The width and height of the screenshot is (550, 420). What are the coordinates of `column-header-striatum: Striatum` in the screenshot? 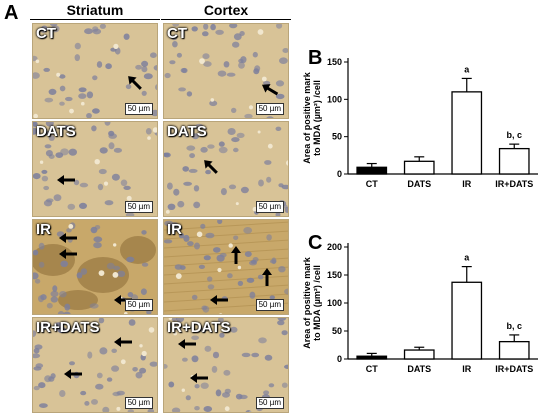 It's located at (95, 10).